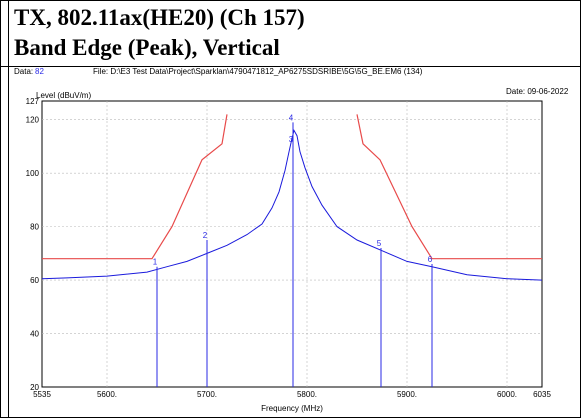 The width and height of the screenshot is (581, 418). What do you see at coordinates (207, 394) in the screenshot?
I see `x-tick-label: 5700.` at bounding box center [207, 394].